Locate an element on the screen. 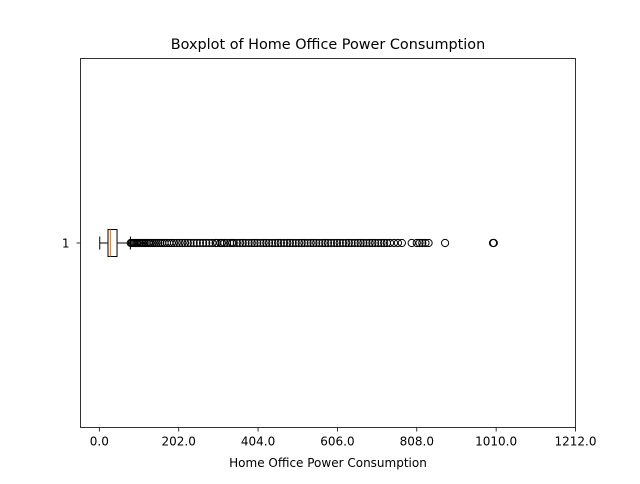 The width and height of the screenshot is (640, 484). outlier-group is located at coordinates (312, 243).